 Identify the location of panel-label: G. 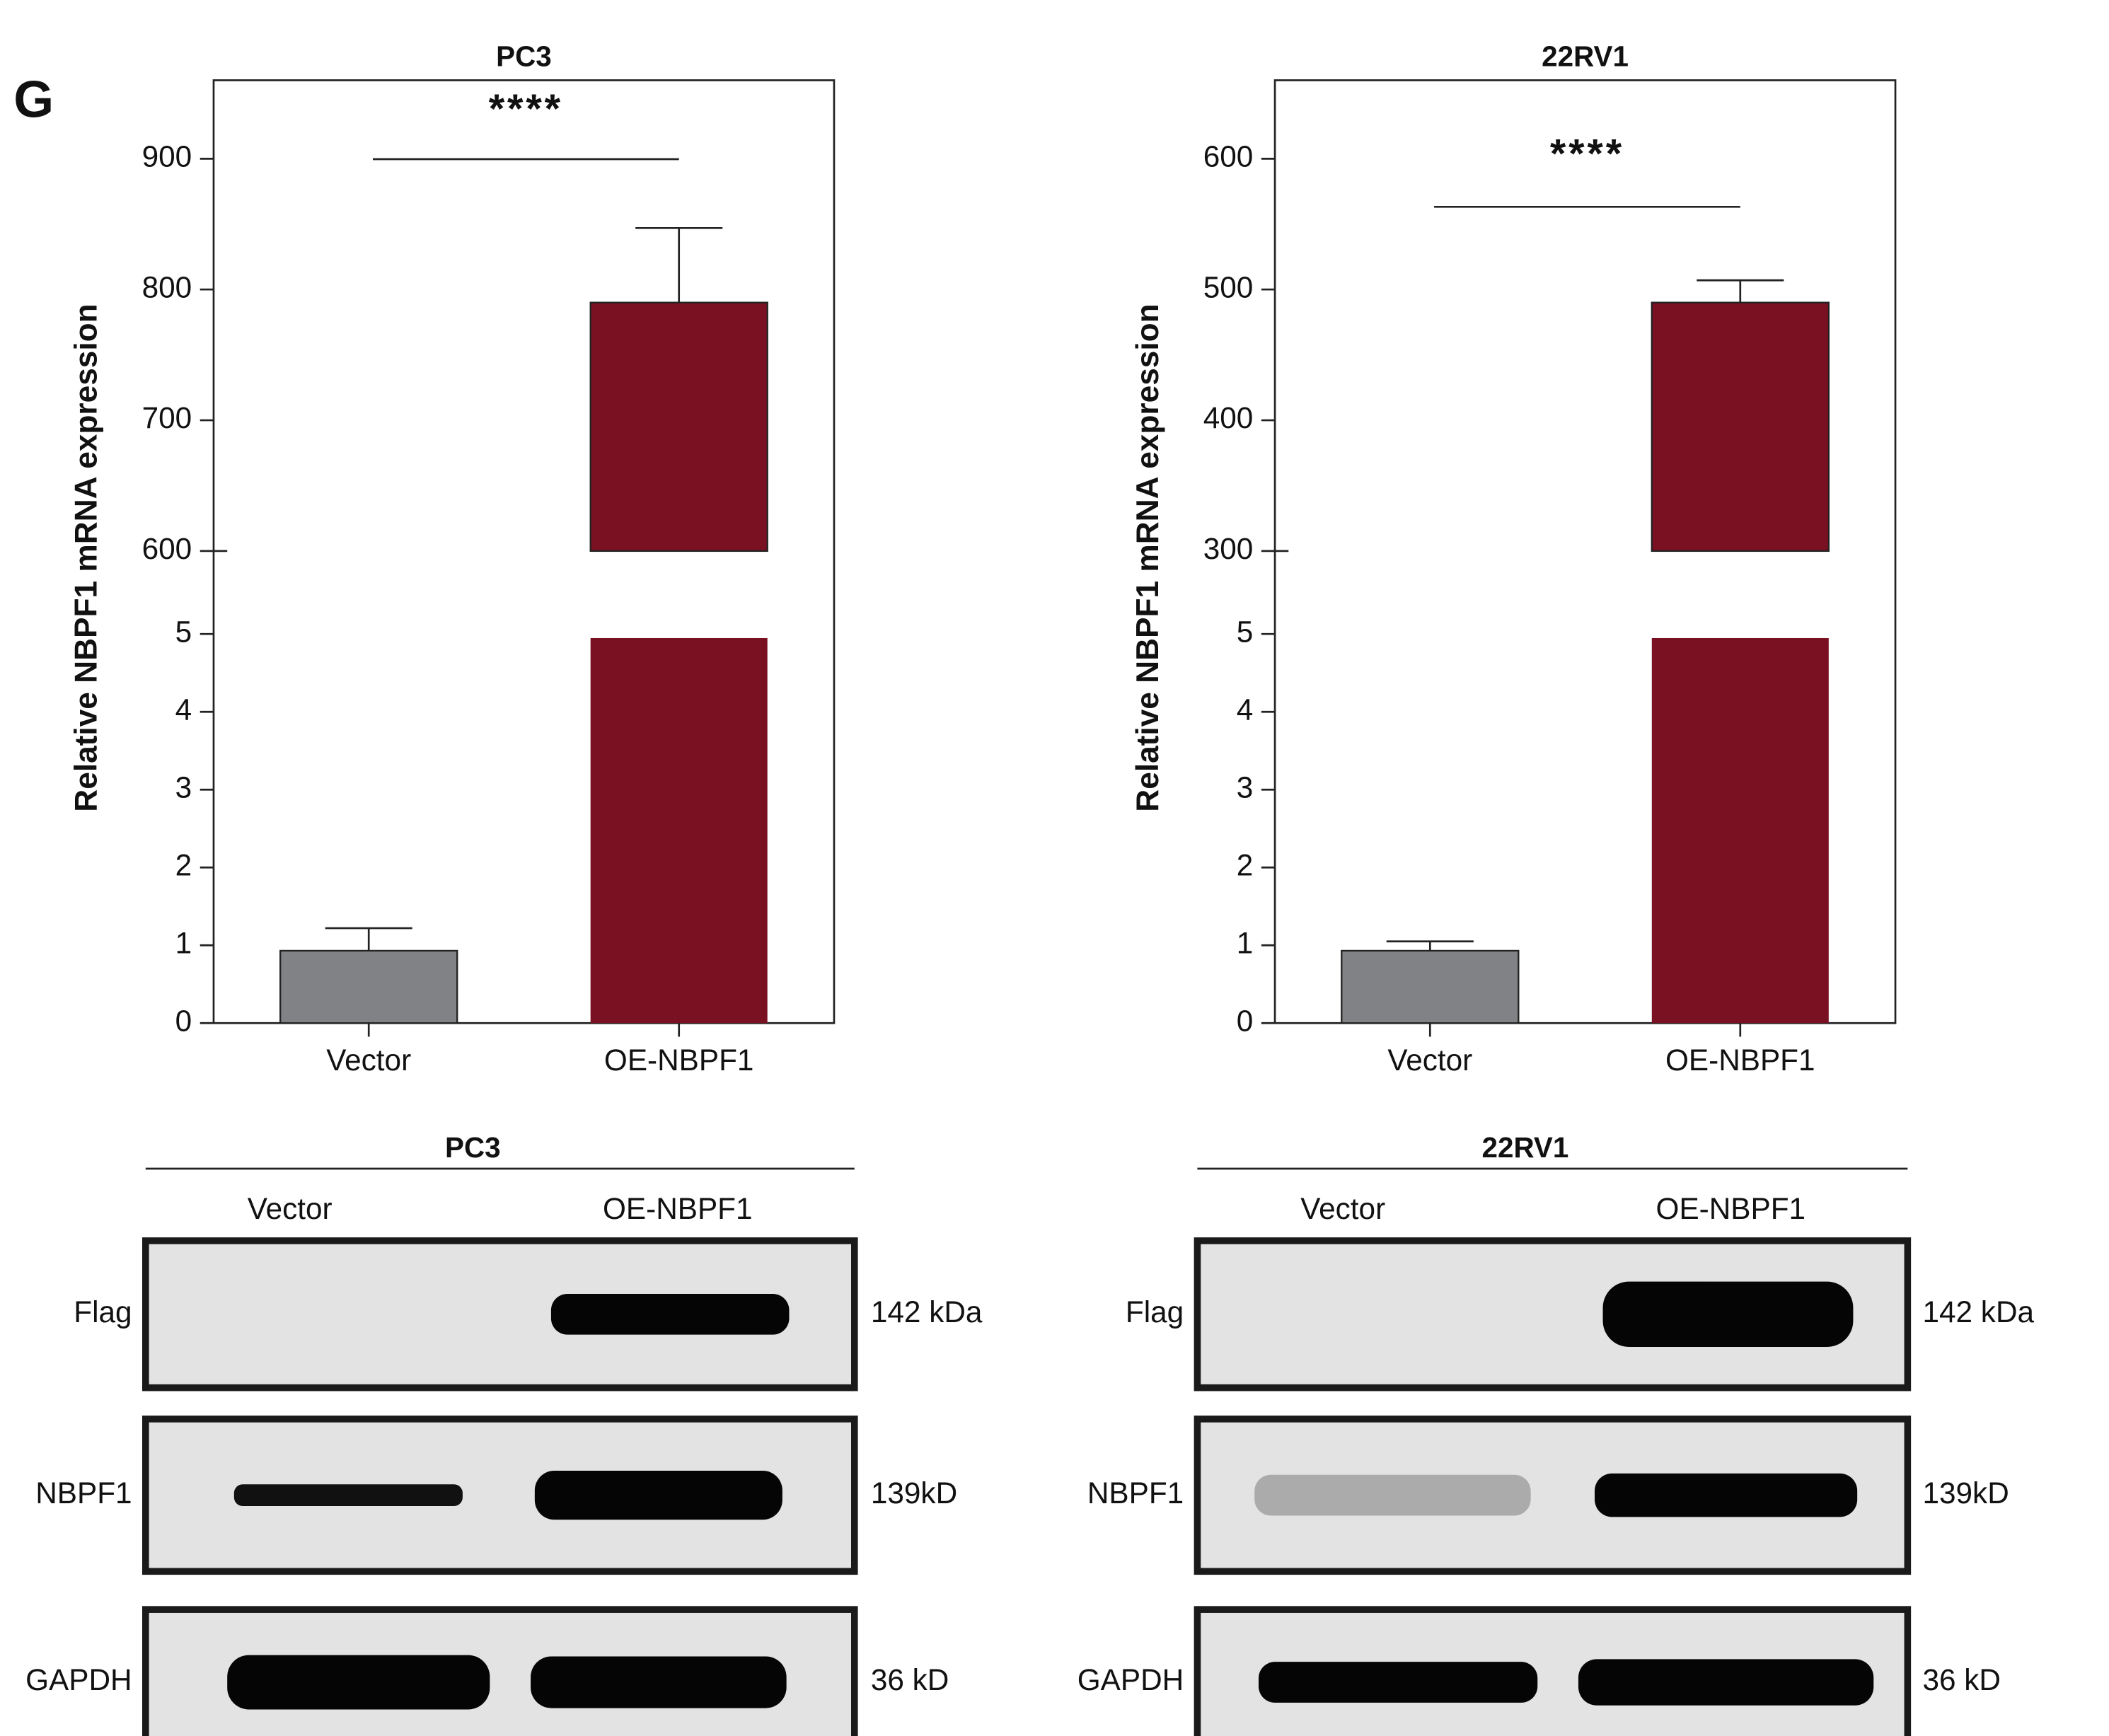
(33, 99).